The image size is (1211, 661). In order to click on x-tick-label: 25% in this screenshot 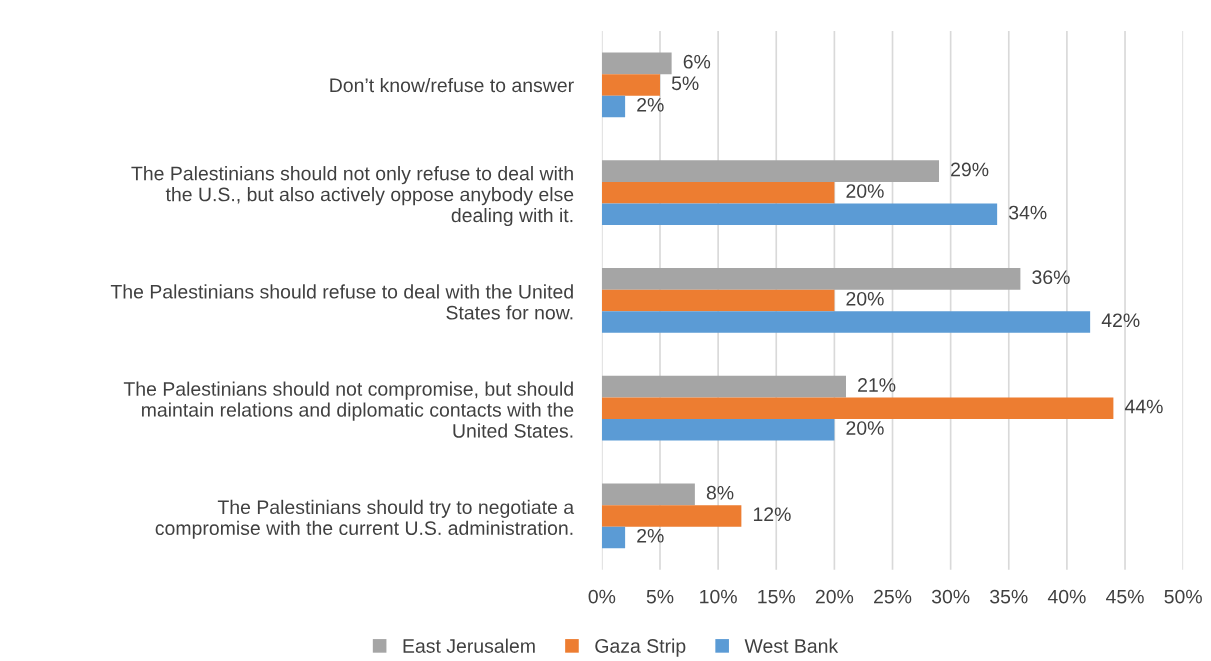, I will do `click(893, 596)`.